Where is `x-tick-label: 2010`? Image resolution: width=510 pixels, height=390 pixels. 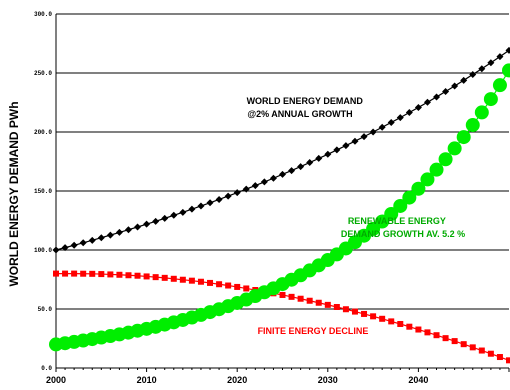 x-tick-label: 2010 is located at coordinates (147, 380).